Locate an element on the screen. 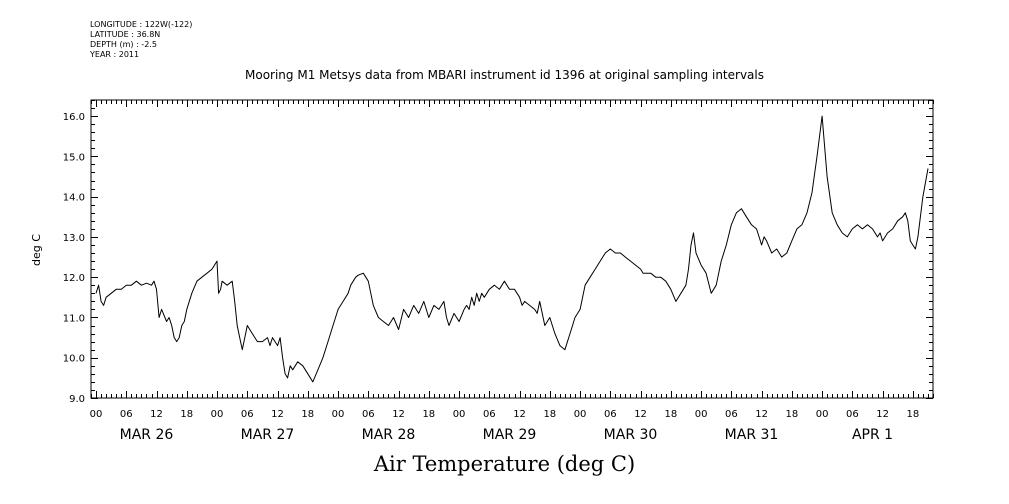 This screenshot has width=1009, height=504. y-axis-label: deg C is located at coordinates (36, 250).